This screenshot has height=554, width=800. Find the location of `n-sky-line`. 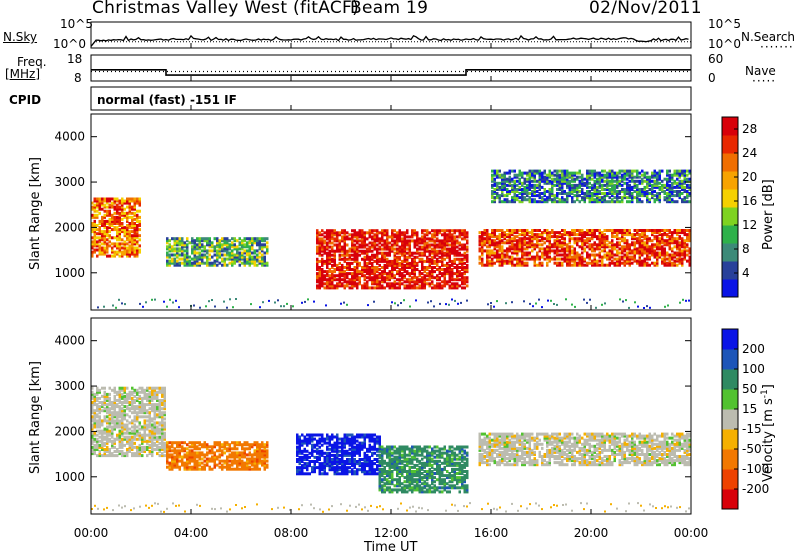

n-sky-line is located at coordinates (389, 40).